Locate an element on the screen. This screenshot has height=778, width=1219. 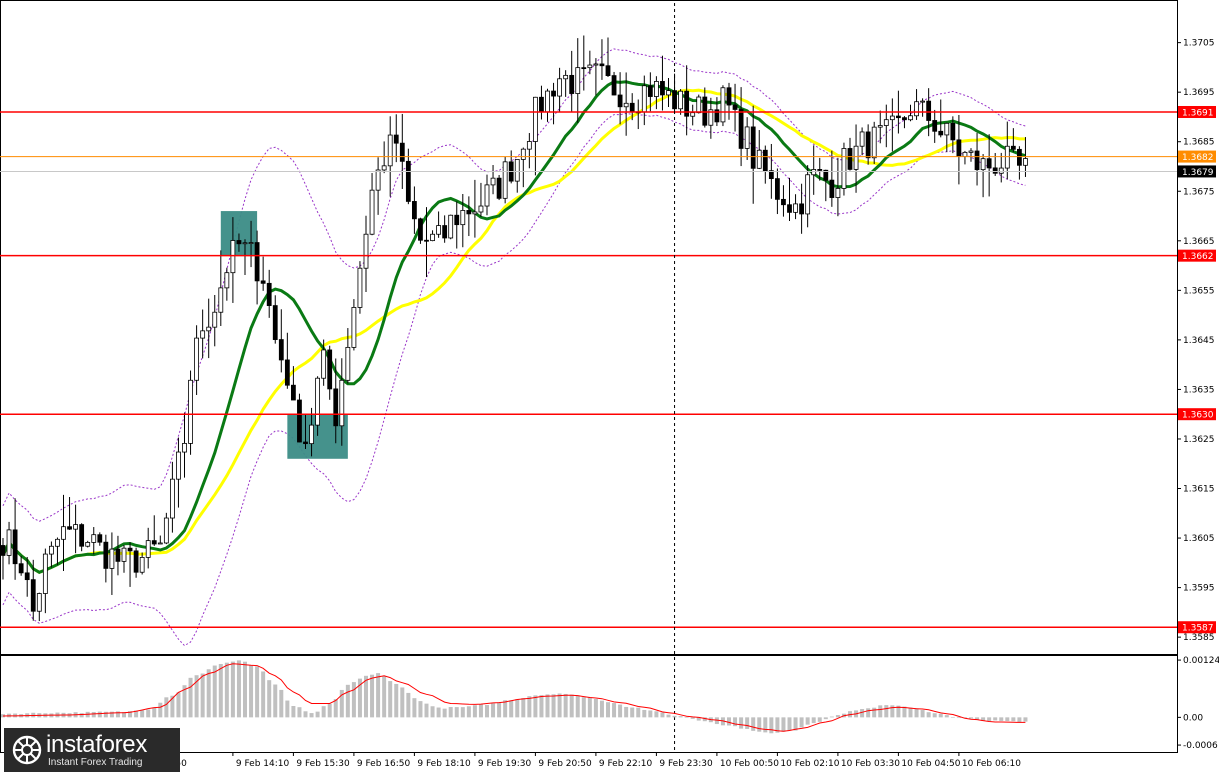
level-price-tag-text: 1.3630 is located at coordinates (1198, 416).